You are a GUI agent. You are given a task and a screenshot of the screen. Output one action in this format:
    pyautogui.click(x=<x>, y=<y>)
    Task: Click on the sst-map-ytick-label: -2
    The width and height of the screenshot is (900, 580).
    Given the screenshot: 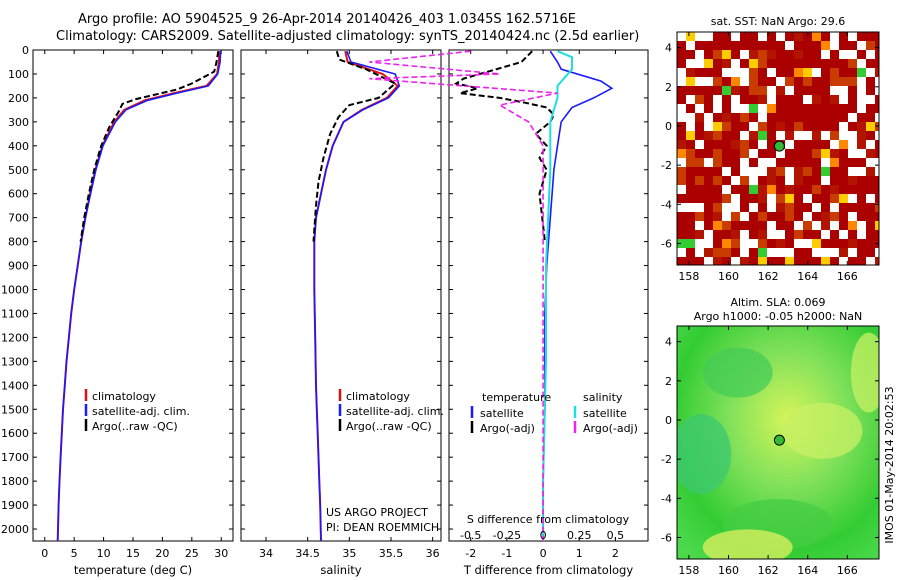 What is the action you would take?
    pyautogui.click(x=666, y=165)
    